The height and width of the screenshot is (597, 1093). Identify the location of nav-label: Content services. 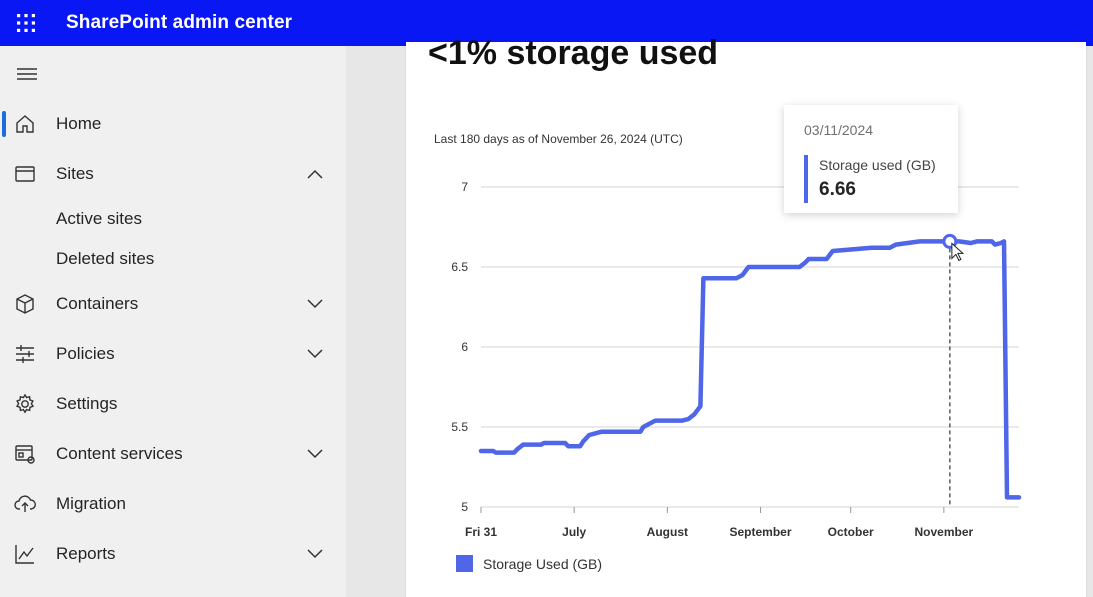
(119, 453).